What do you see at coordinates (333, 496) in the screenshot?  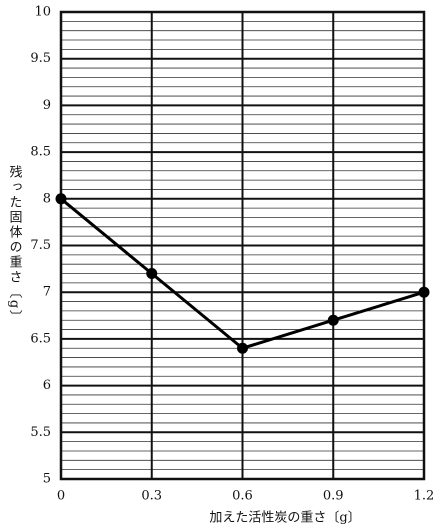 I see `x-tick-label: 0.9` at bounding box center [333, 496].